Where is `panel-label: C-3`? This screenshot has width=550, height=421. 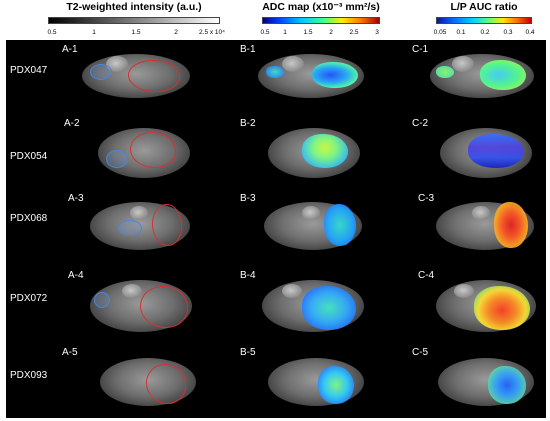
panel-label: C-3 is located at coordinates (426, 198).